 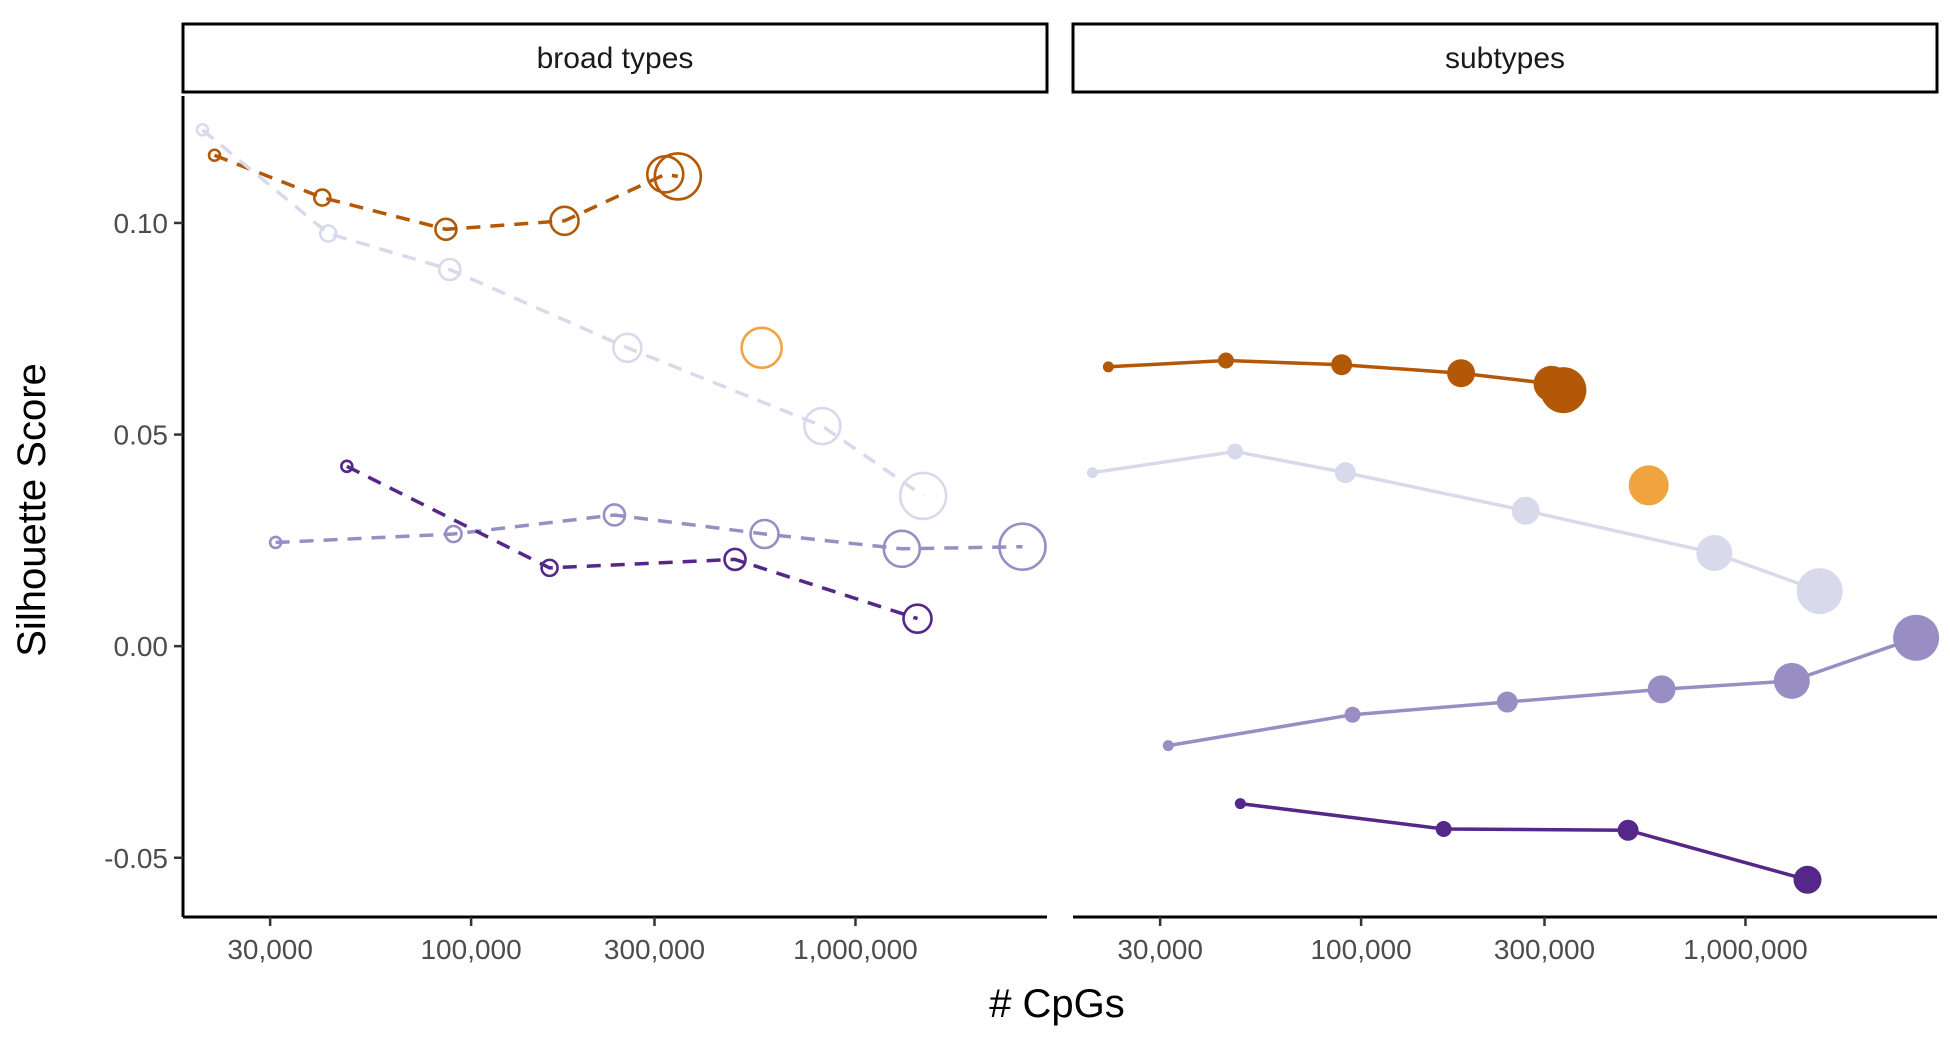 I want to click on y-tick-label: -0.05, so click(x=136, y=858).